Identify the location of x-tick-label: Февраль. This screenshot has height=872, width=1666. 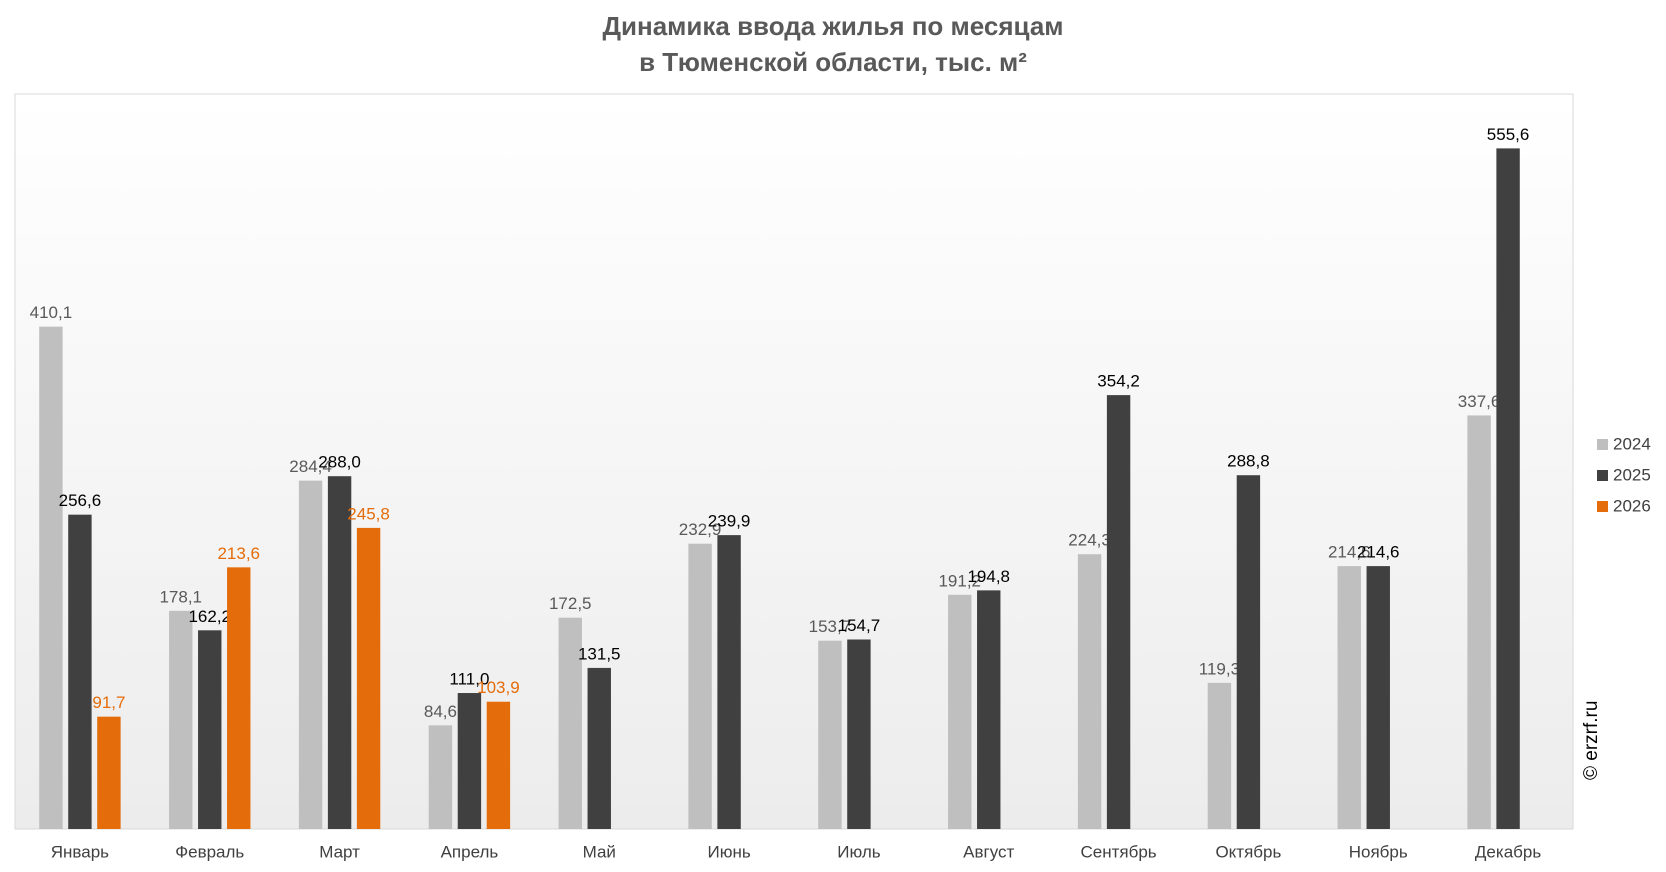
(209, 851).